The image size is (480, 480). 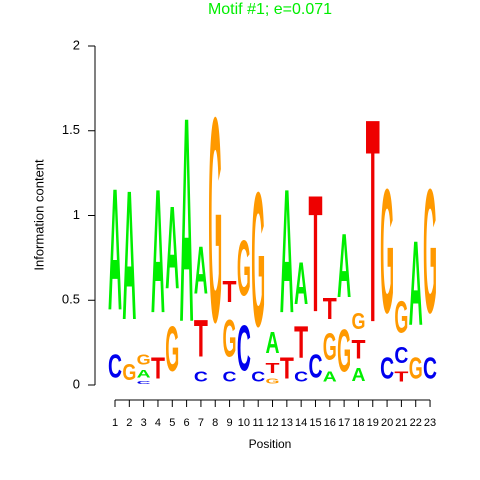 I want to click on y-axis-label: Information content, so click(x=38, y=215).